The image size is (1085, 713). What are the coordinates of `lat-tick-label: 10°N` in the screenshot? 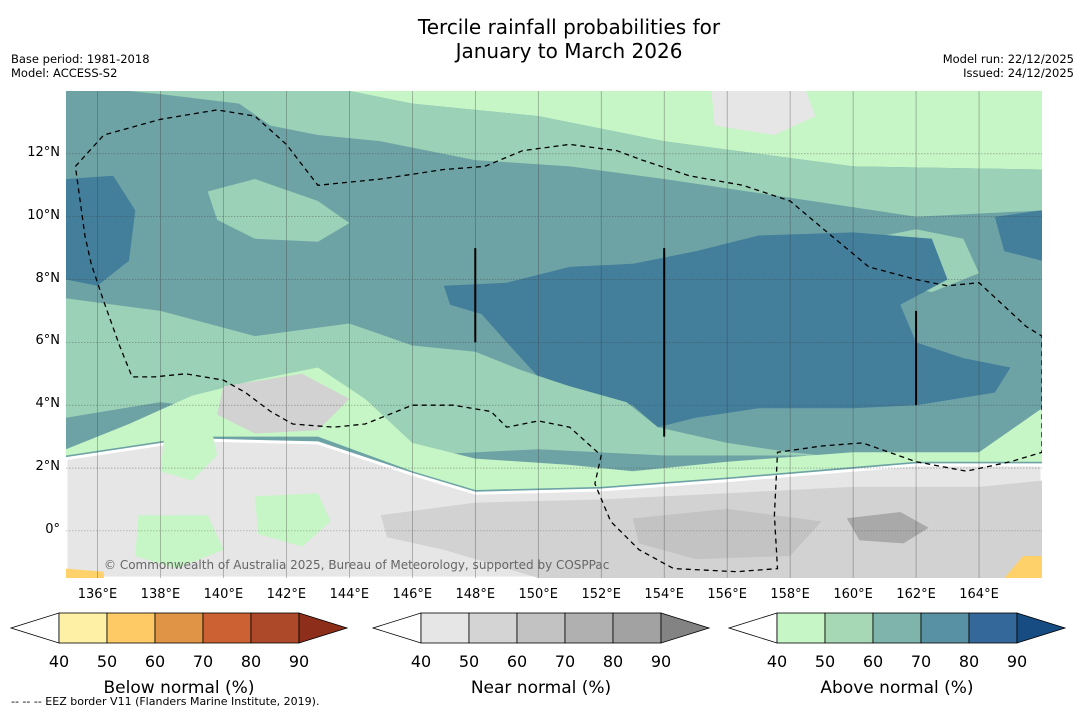 It's located at (43, 215).